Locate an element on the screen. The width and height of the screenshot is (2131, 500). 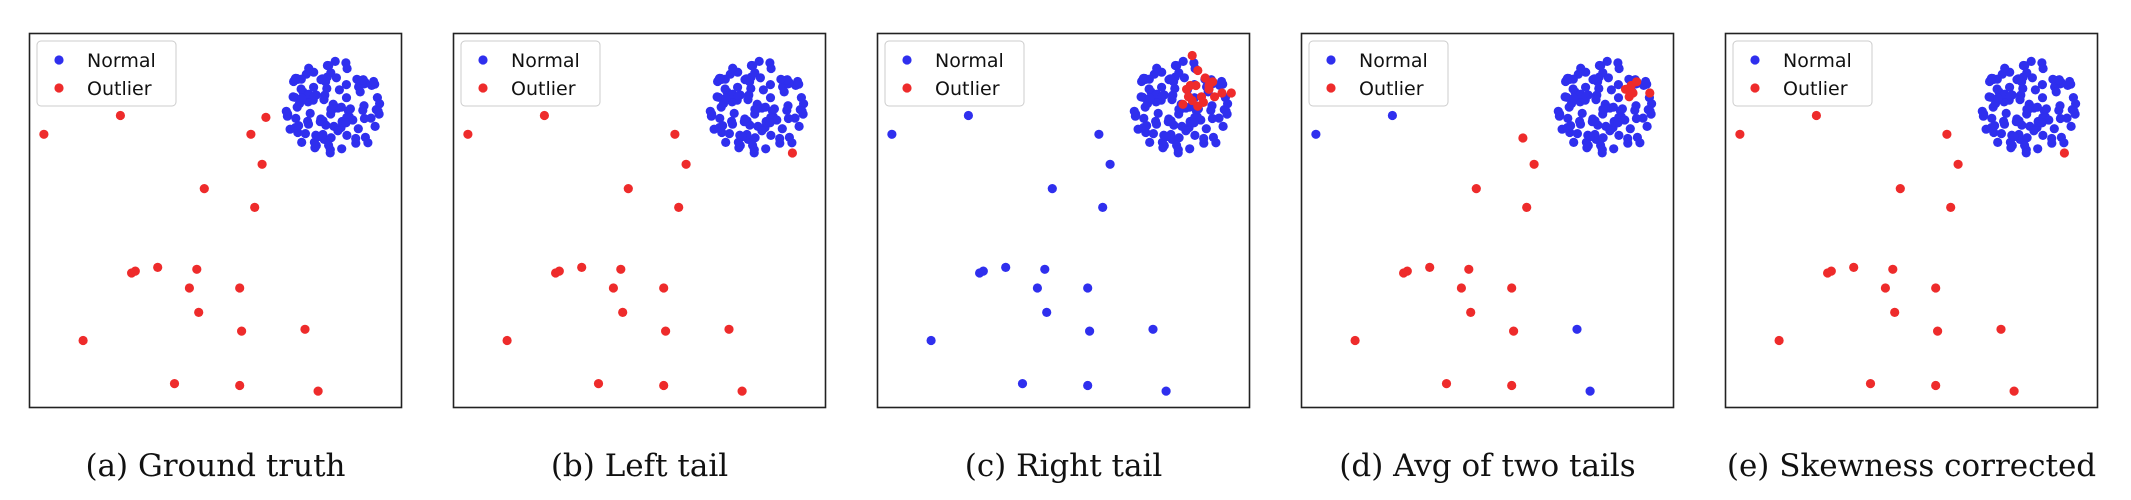
legend-label: Normal is located at coordinates (121, 61).